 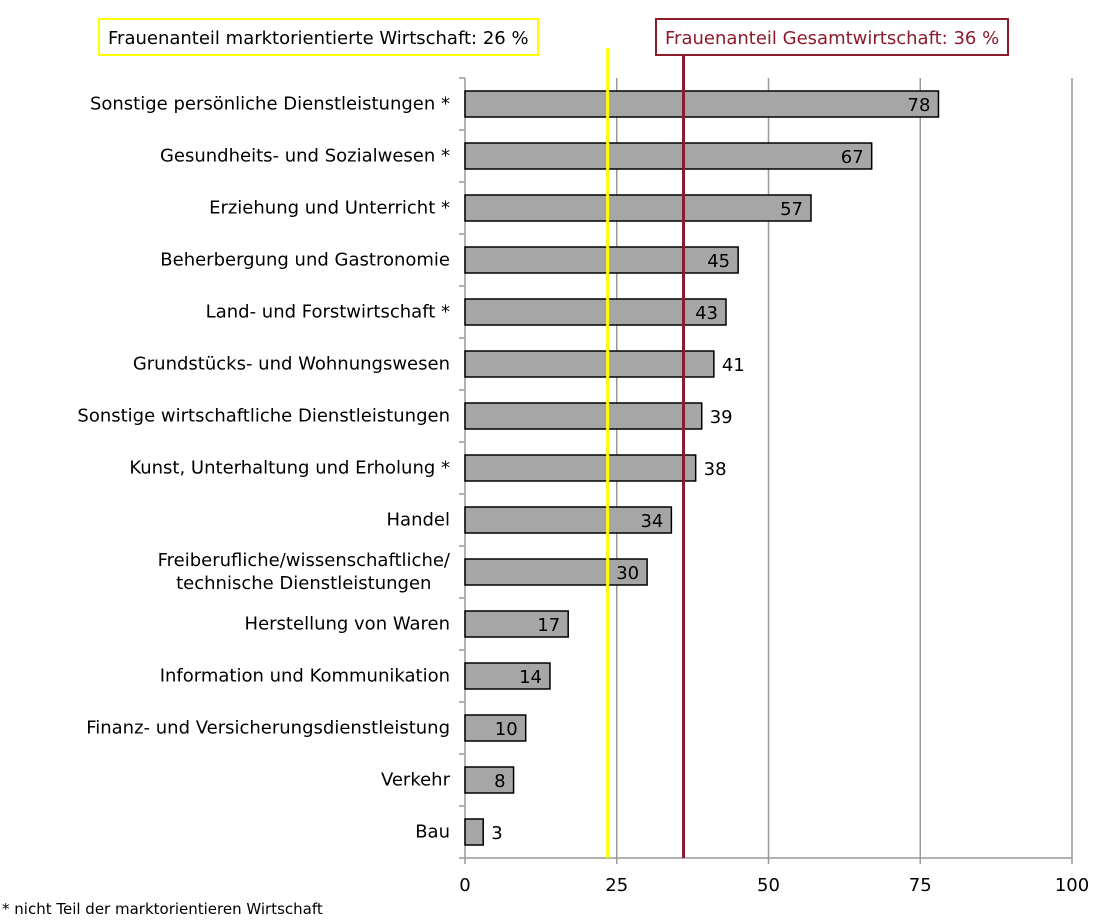 I want to click on annotation: Frauenanteil Gesamtwirtschaft: 36 %, so click(x=832, y=37).